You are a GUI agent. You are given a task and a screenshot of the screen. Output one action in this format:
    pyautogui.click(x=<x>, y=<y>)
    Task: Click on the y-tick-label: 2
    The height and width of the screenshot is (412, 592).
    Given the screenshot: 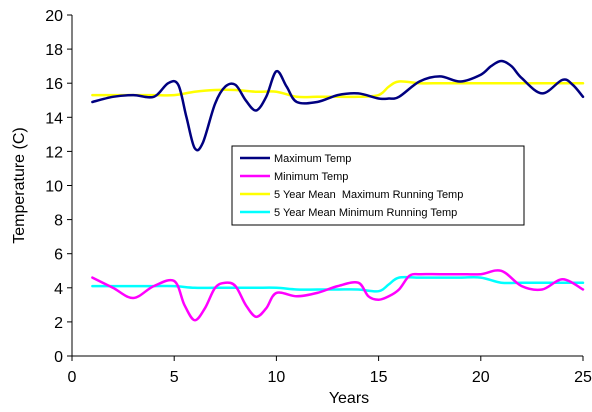 What is the action you would take?
    pyautogui.click(x=58, y=323)
    